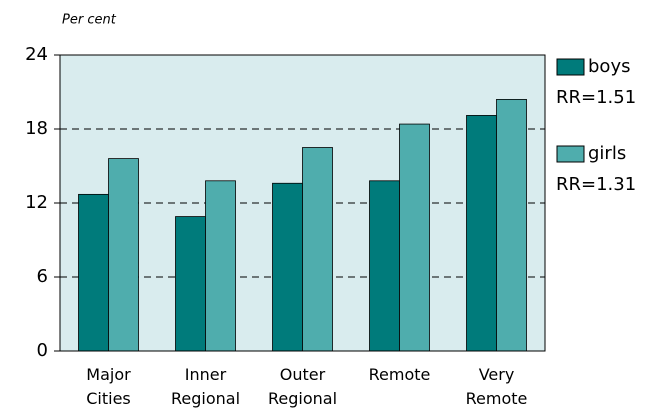 This screenshot has height=416, width=670. Describe the element at coordinates (36, 128) in the screenshot. I see `y-tick-label: 18` at that location.